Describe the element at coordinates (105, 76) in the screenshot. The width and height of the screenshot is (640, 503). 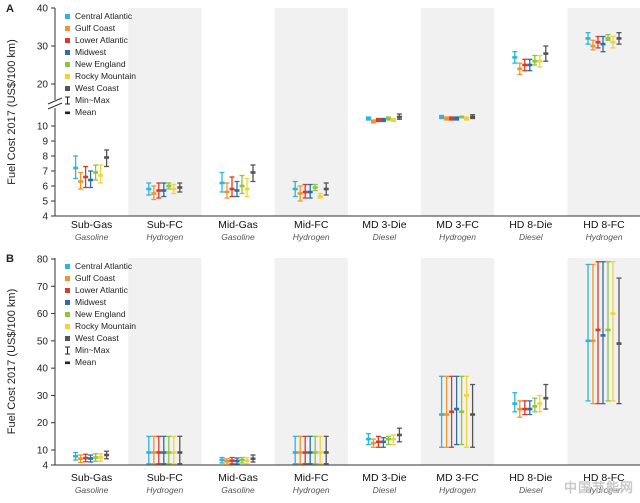
I see `legend-label: Rocky Mountain` at that location.